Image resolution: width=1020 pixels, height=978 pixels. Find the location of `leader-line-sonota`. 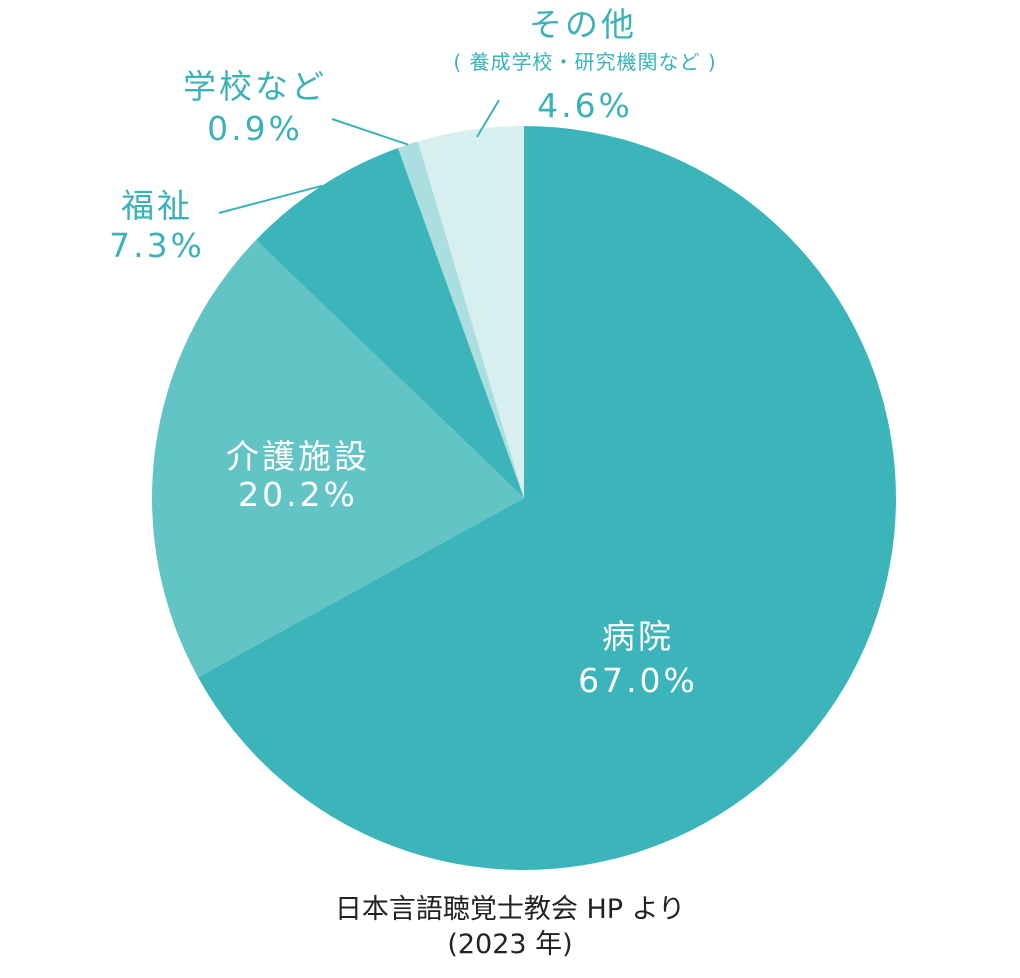

leader-line-sonota is located at coordinates (488, 118).